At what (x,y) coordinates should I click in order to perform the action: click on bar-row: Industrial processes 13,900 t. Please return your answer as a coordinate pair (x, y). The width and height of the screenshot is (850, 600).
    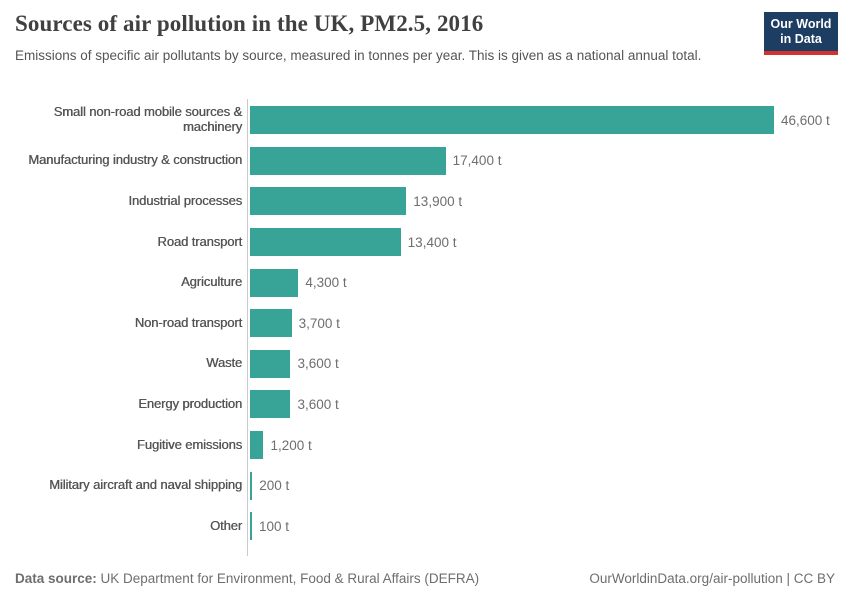
    Looking at the image, I should click on (425, 201).